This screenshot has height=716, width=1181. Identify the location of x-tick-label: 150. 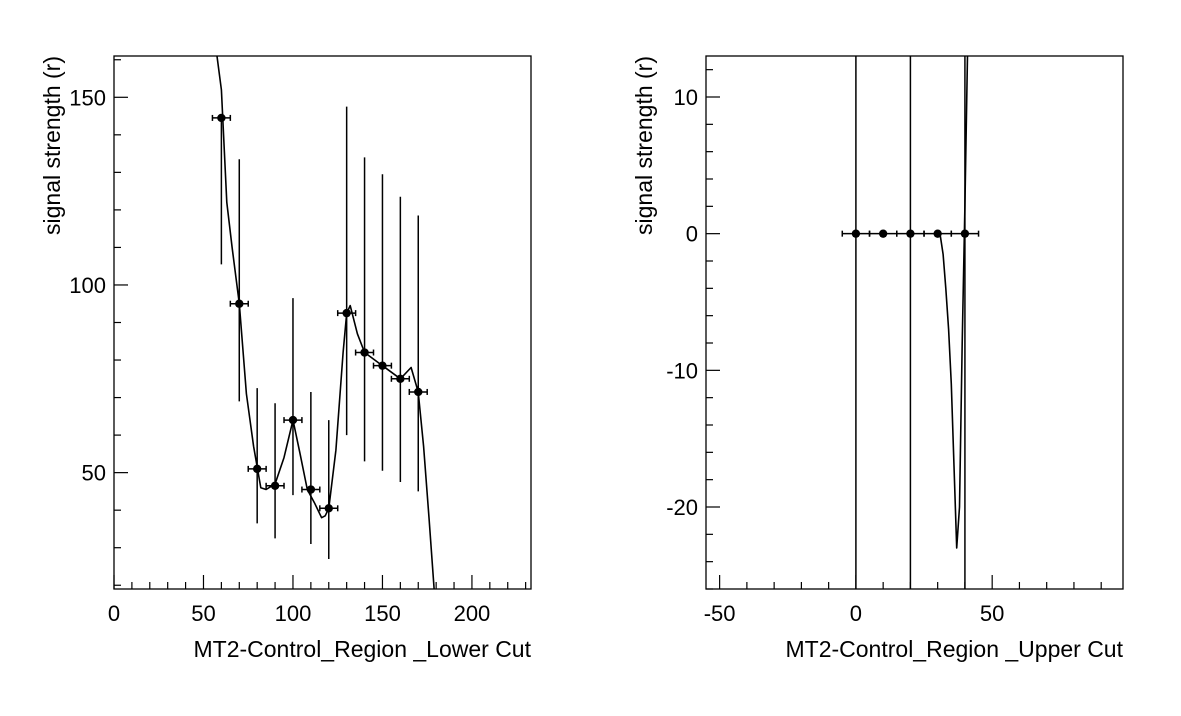
(382, 613).